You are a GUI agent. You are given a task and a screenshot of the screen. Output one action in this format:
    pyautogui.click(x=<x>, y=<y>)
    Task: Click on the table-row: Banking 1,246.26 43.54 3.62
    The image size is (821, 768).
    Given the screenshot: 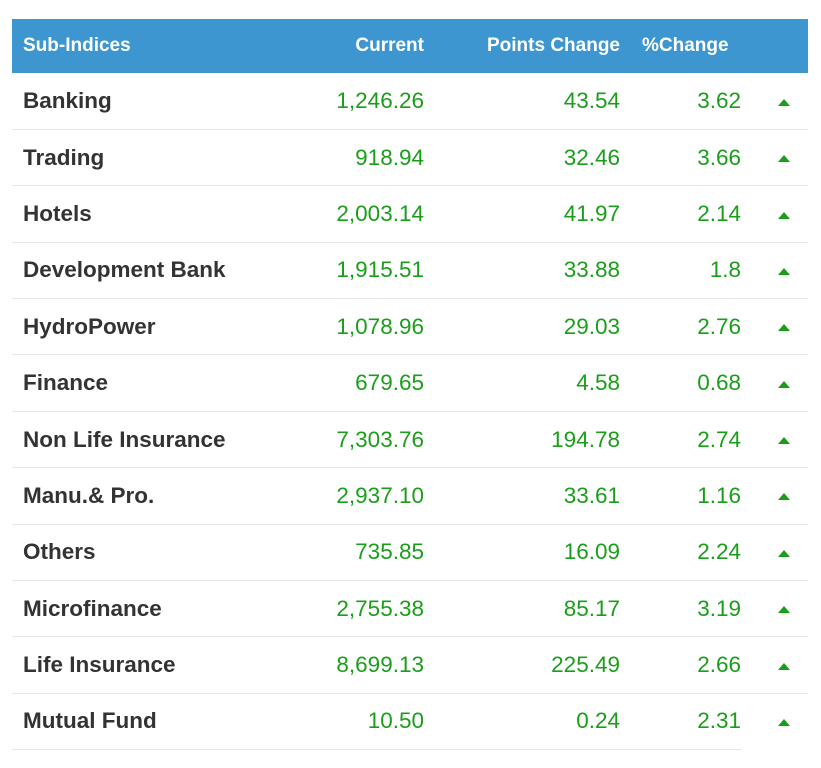 What is the action you would take?
    pyautogui.click(x=410, y=101)
    